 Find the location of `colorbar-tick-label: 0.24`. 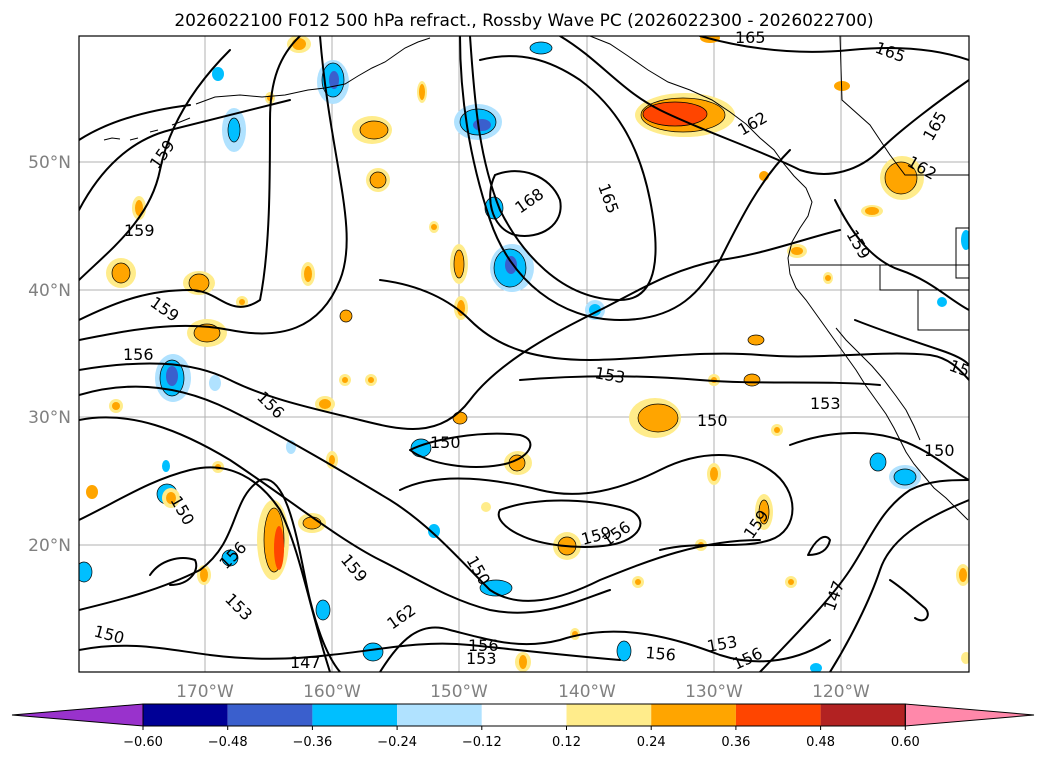

colorbar-tick-label: 0.24 is located at coordinates (651, 742).